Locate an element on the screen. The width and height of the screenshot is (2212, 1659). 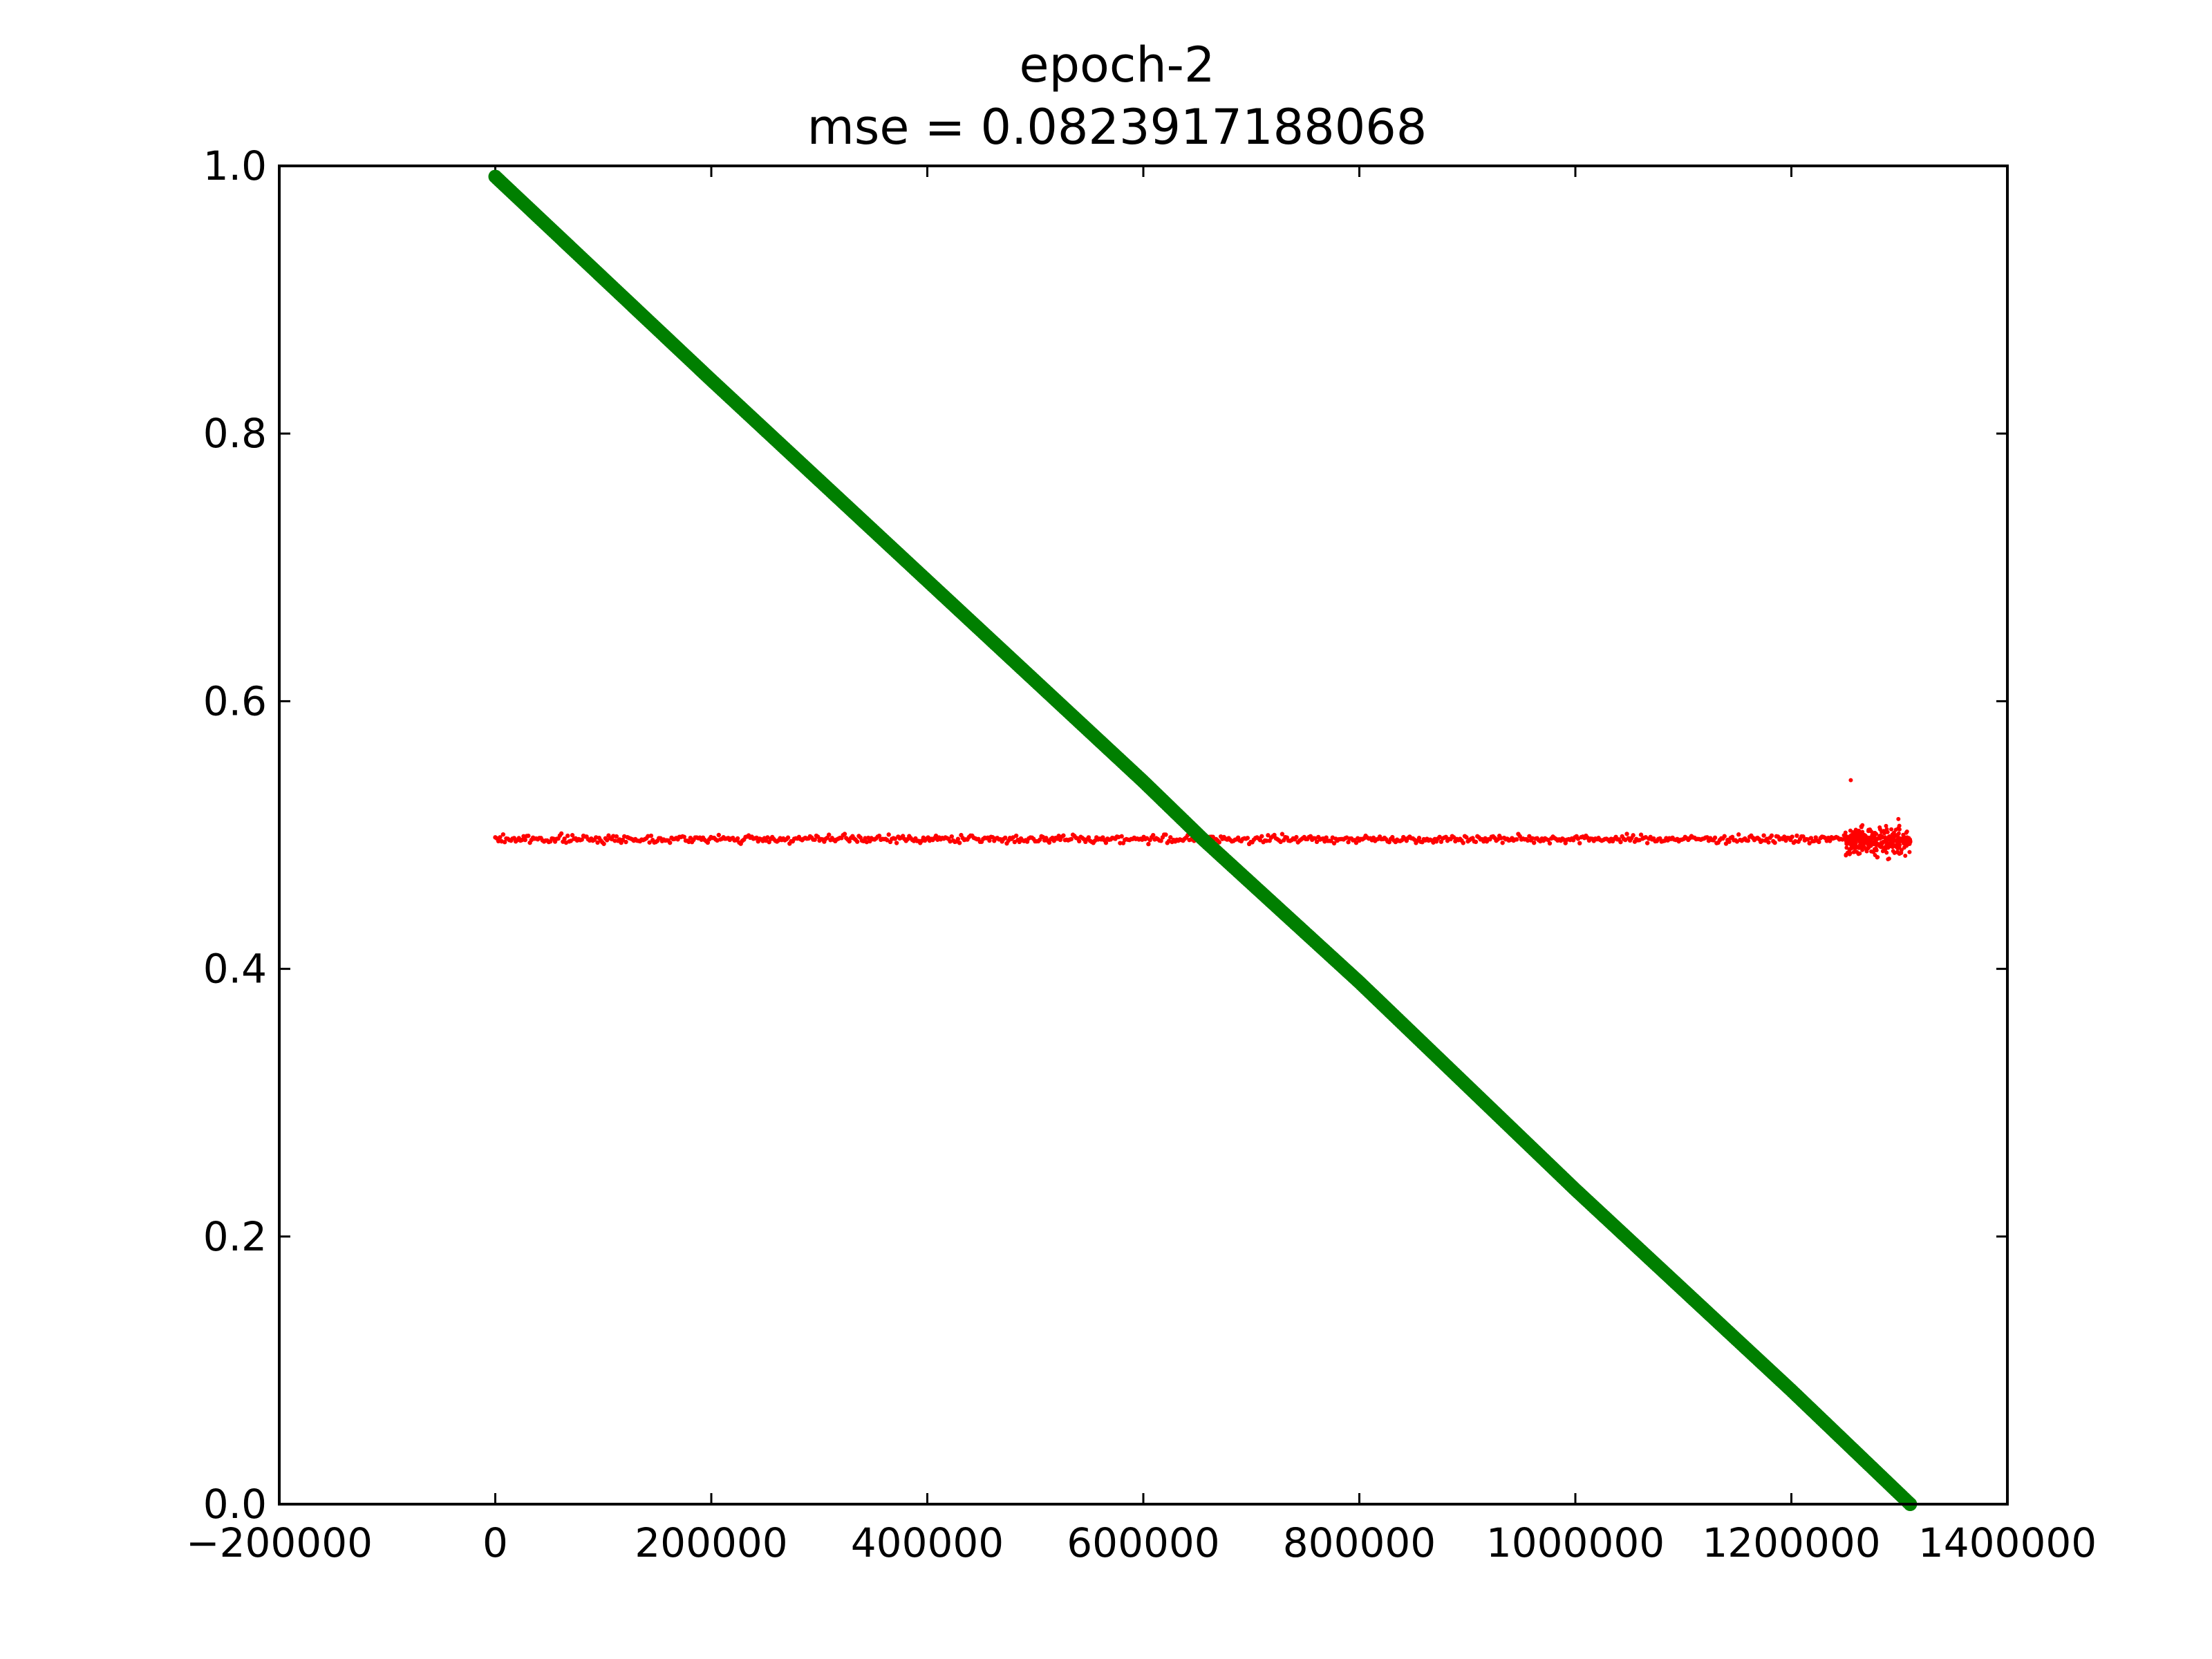
x-tick-label: −200000 is located at coordinates (279, 1543).